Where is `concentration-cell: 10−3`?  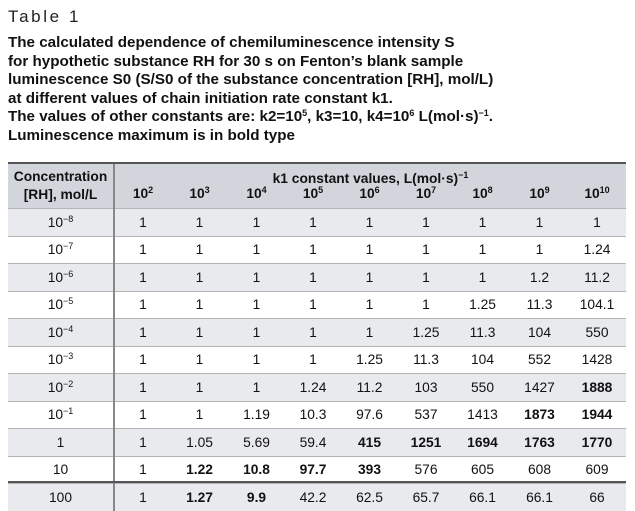 concentration-cell: 10−3 is located at coordinates (61, 359).